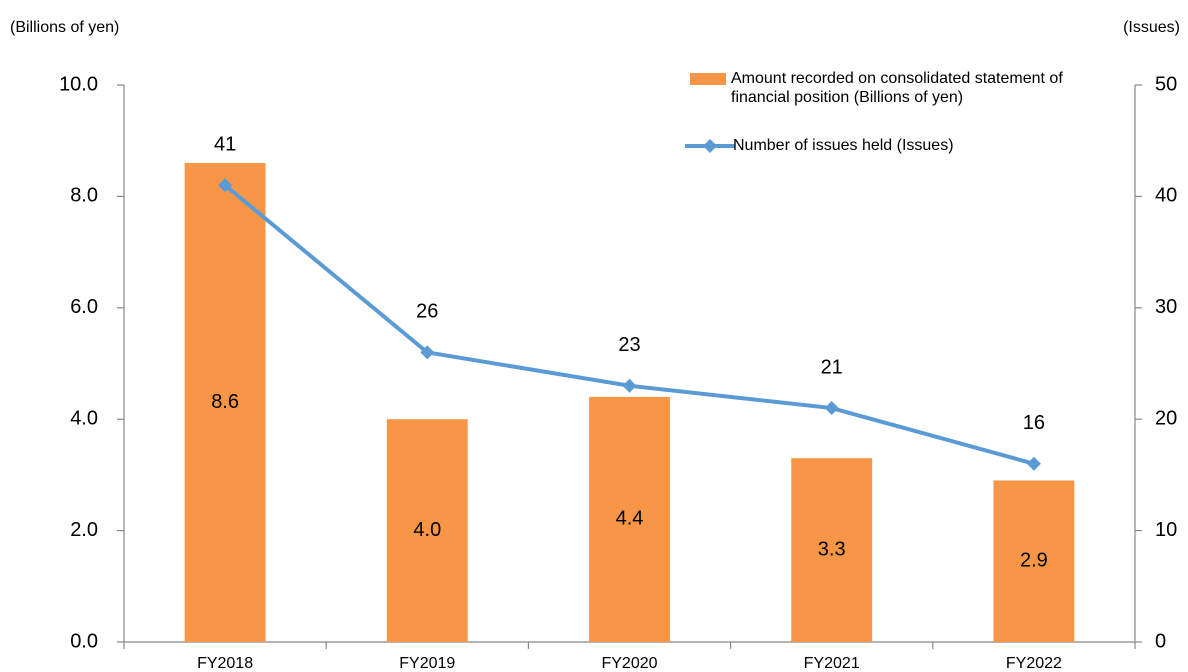 This screenshot has height=672, width=1188. I want to click on legend-marker, so click(710, 146).